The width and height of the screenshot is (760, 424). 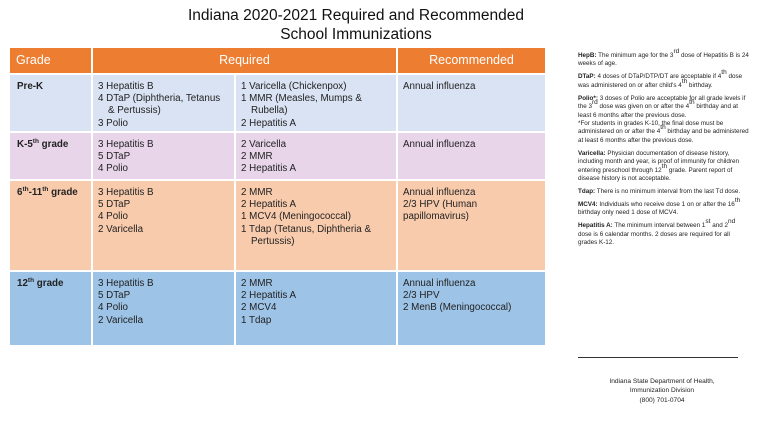 I want to click on footer-division: Immunization Division, so click(x=662, y=391).